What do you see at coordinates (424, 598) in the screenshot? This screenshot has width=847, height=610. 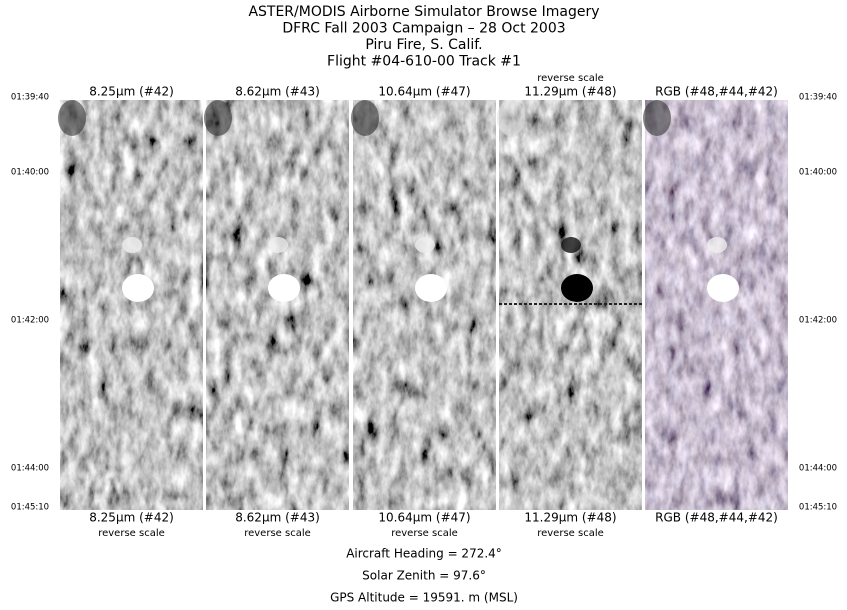 I see `footer-line: GPS Altitude = 19591. m (MSL)` at bounding box center [424, 598].